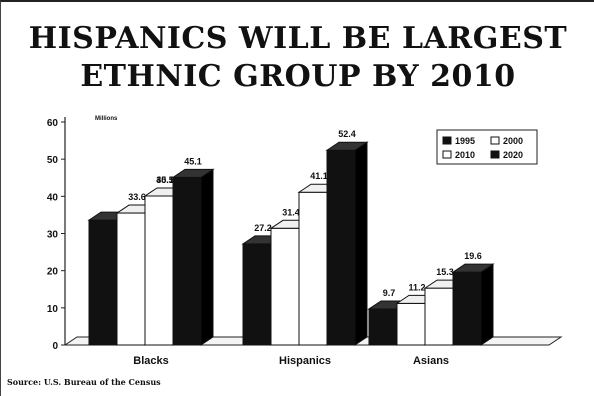  What do you see at coordinates (291, 212) in the screenshot?
I see `data-label: 31.4` at bounding box center [291, 212].